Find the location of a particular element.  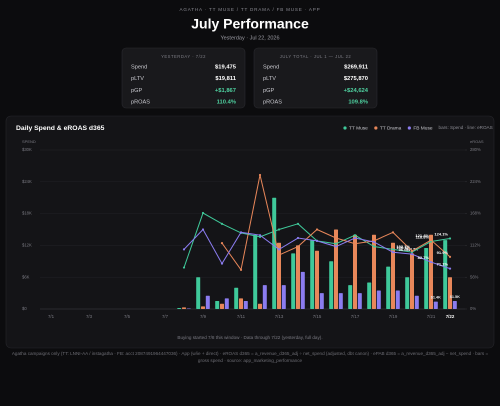

y-axis-label: SPEND is located at coordinates (29, 141).